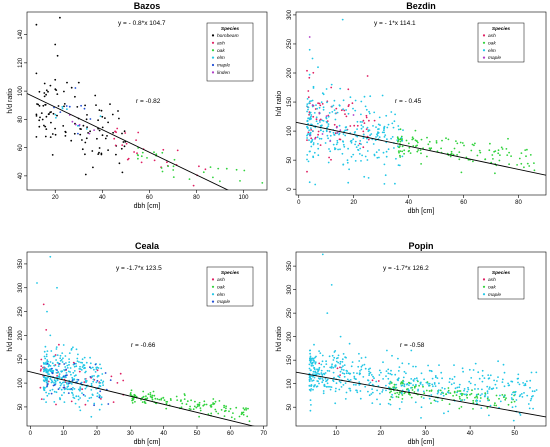 This screenshot has height=447, width=550. Describe the element at coordinates (163, 434) in the screenshot. I see `x-tick-label: 40` at that location.